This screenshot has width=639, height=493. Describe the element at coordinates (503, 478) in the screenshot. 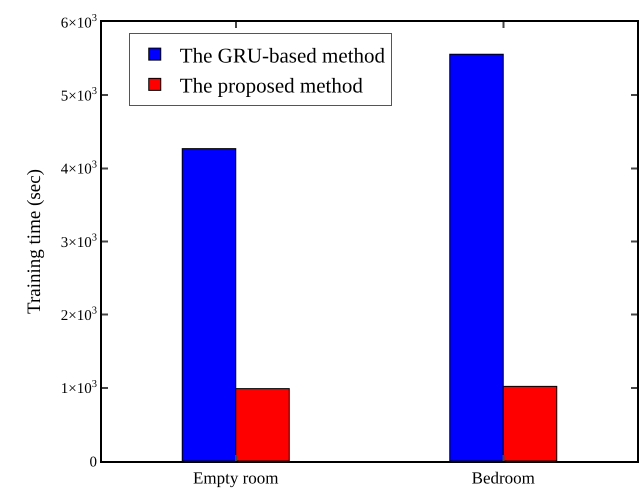

I see `x-tick-label: Bedroom` at that location.